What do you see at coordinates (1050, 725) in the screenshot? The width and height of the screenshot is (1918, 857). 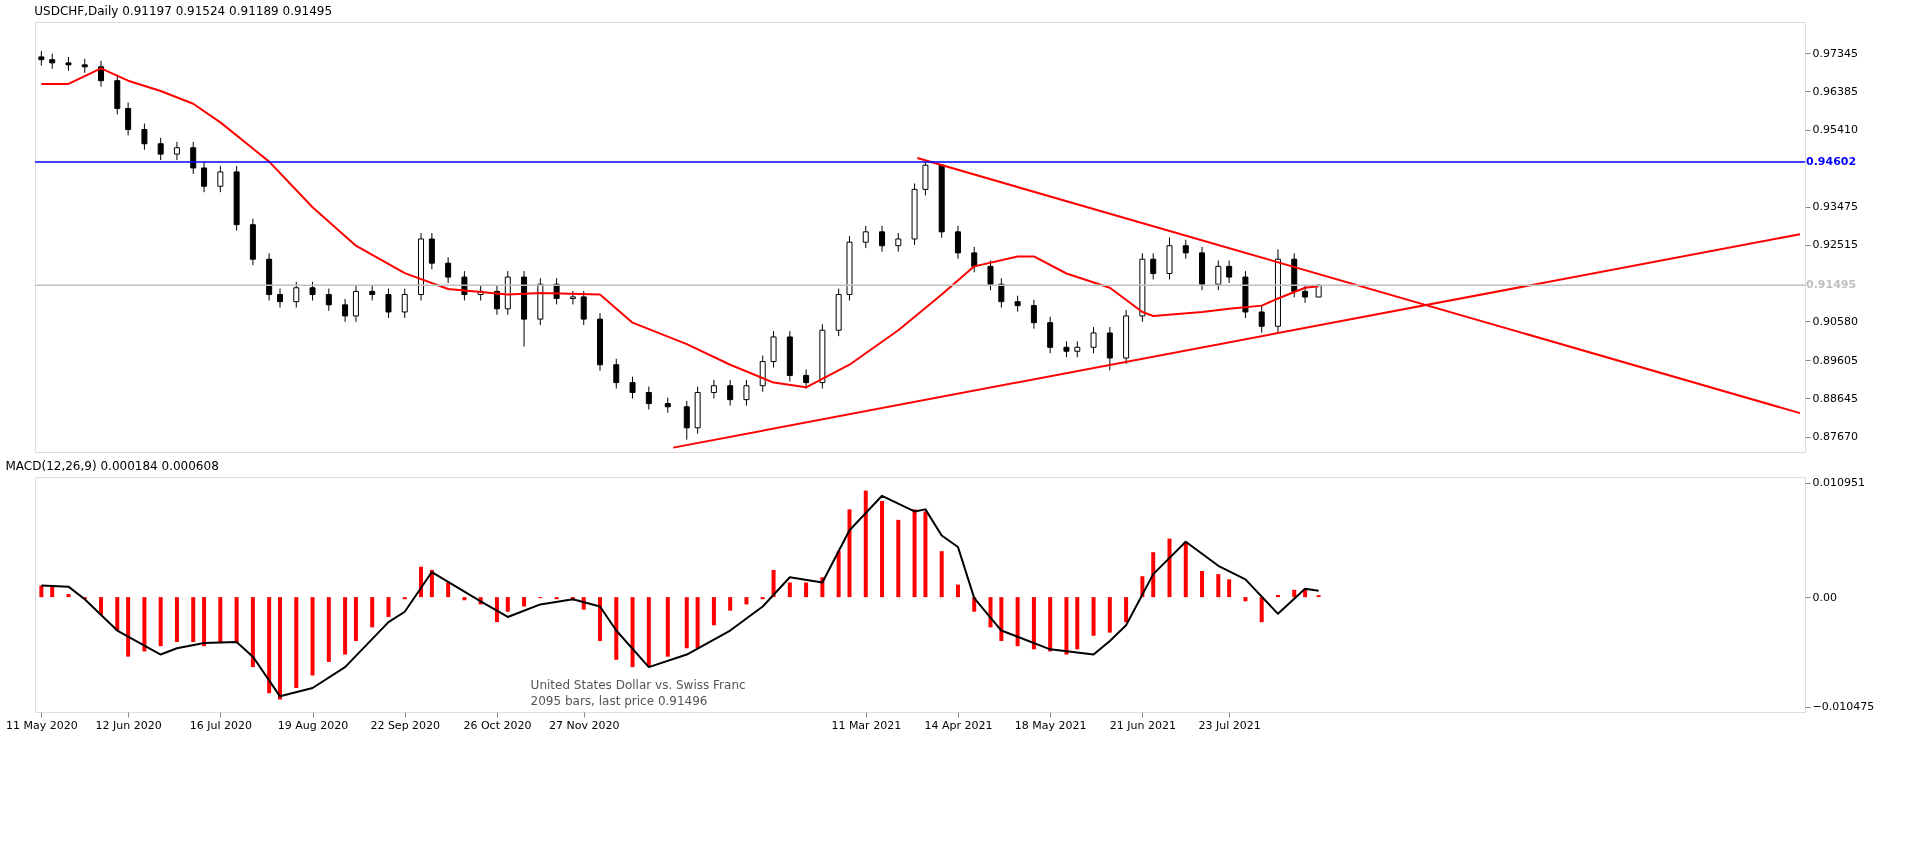 I see `x-tick-label: 18 May 2021` at bounding box center [1050, 725].